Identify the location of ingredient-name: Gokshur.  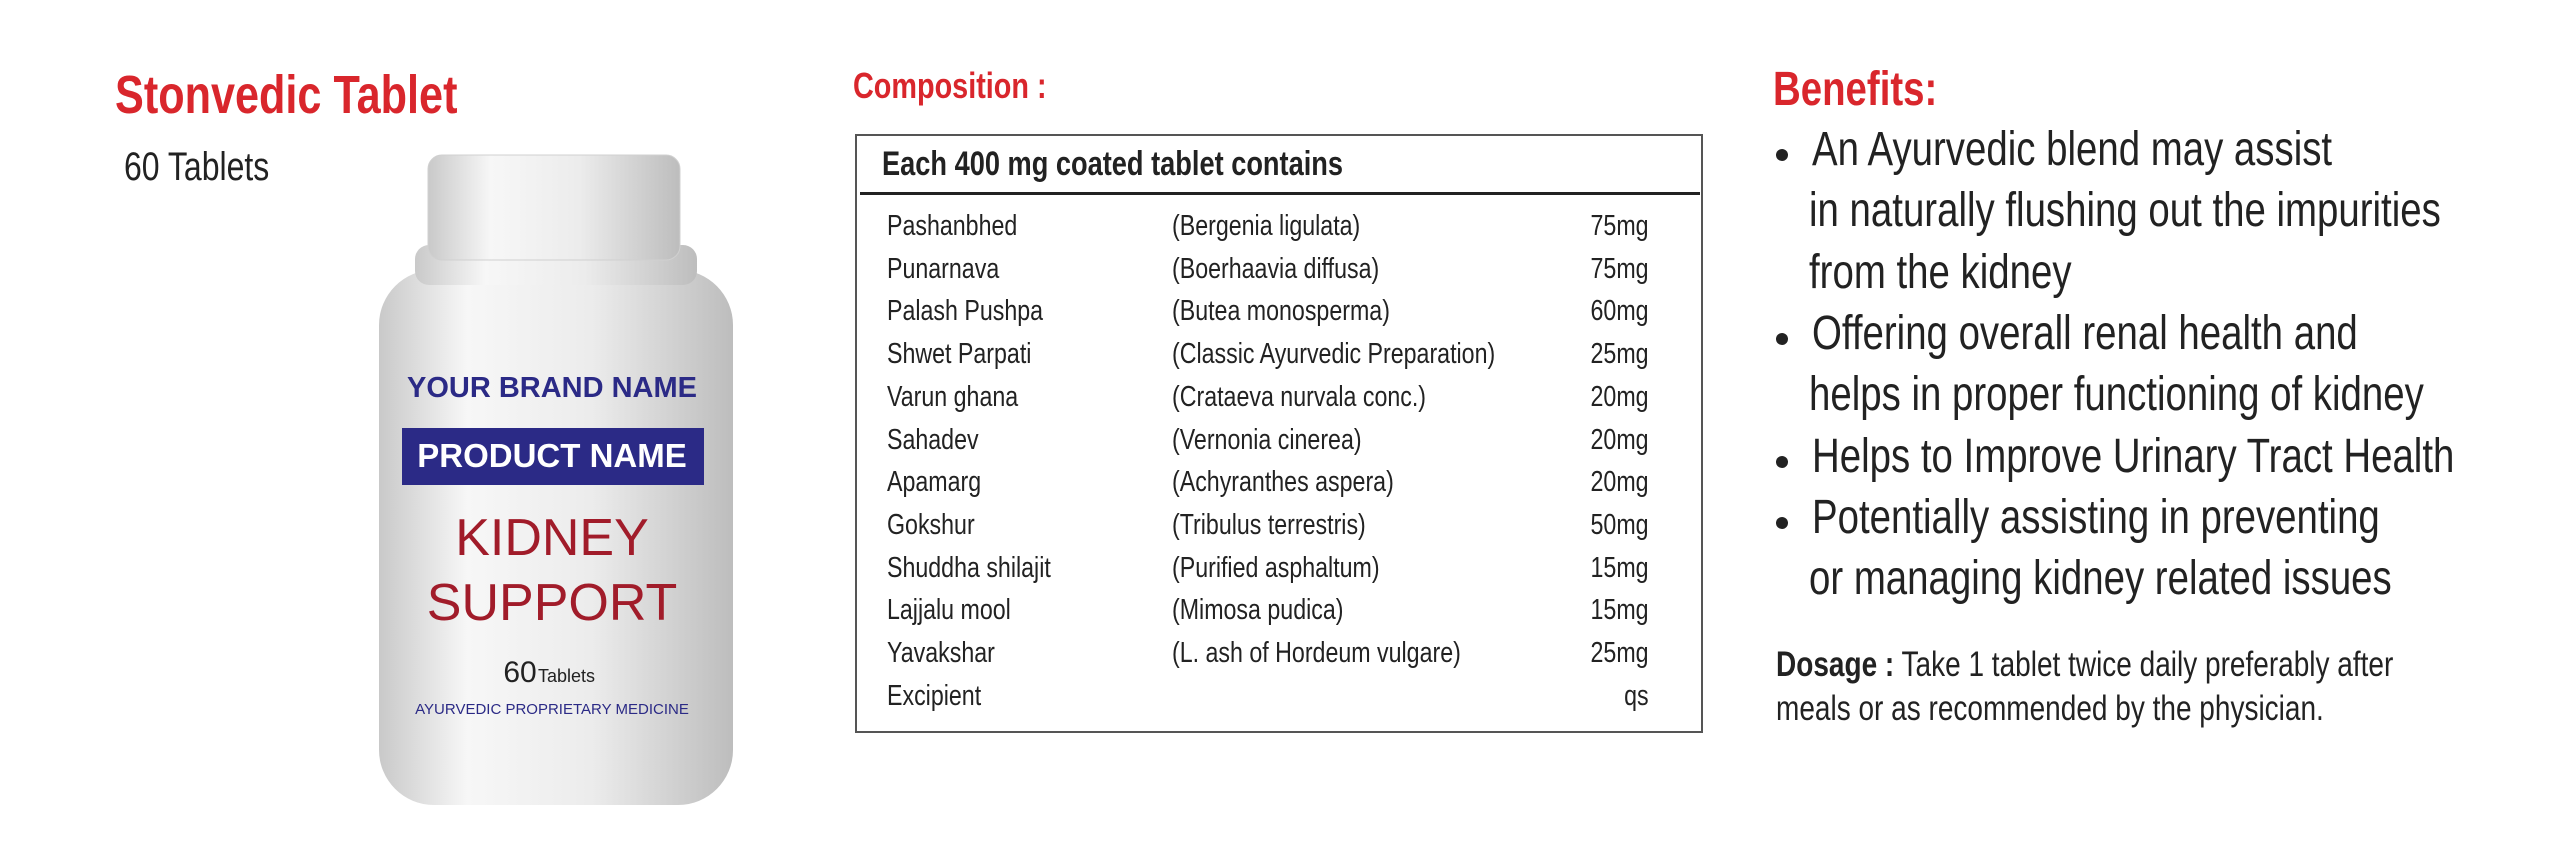
(931, 524).